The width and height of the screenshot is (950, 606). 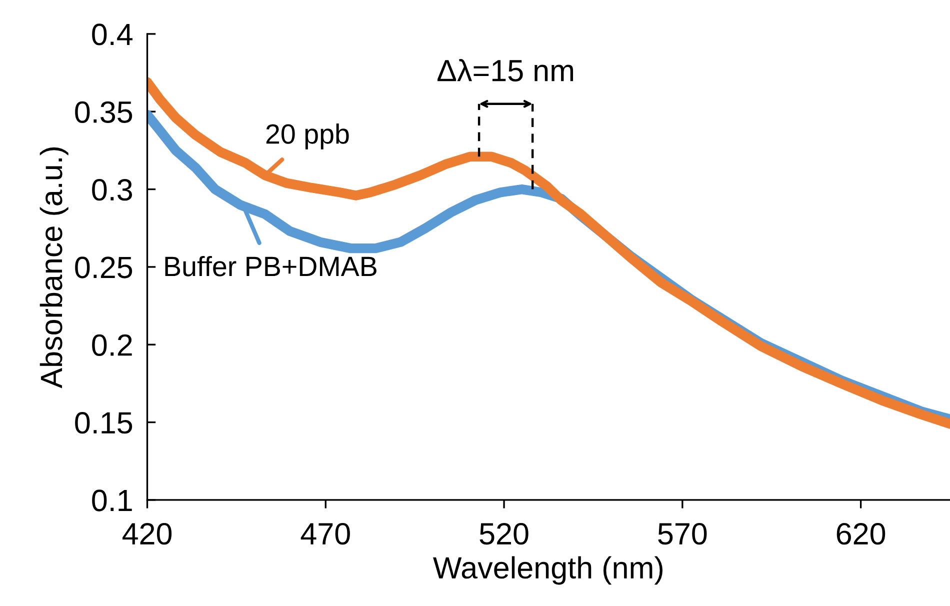 What do you see at coordinates (861, 533) in the screenshot?
I see `x-tick-label: 620` at bounding box center [861, 533].